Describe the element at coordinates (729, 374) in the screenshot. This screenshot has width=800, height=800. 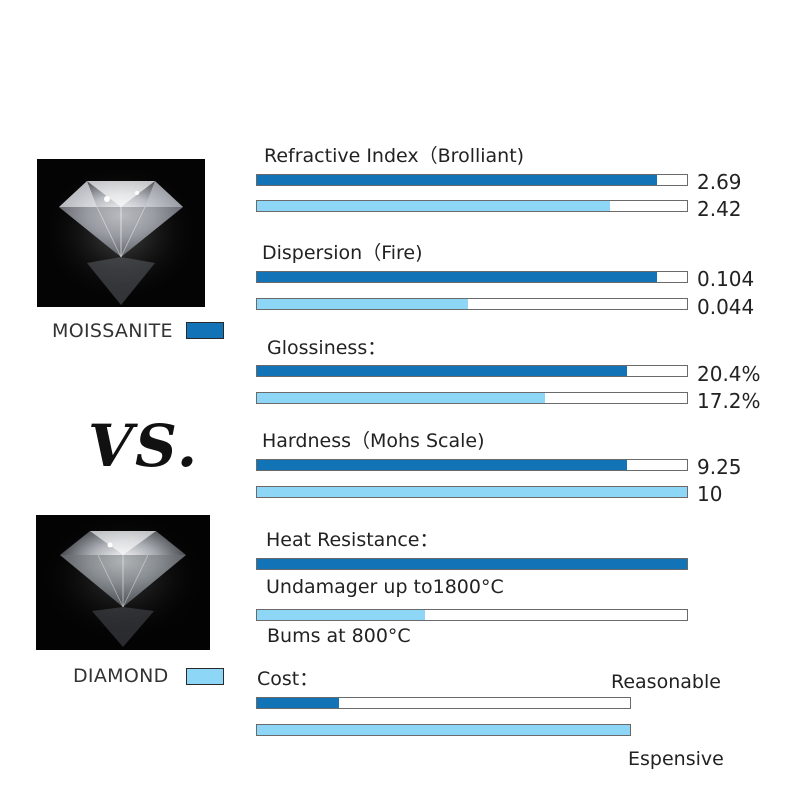
I see `bar-value-label: 20.4%` at that location.